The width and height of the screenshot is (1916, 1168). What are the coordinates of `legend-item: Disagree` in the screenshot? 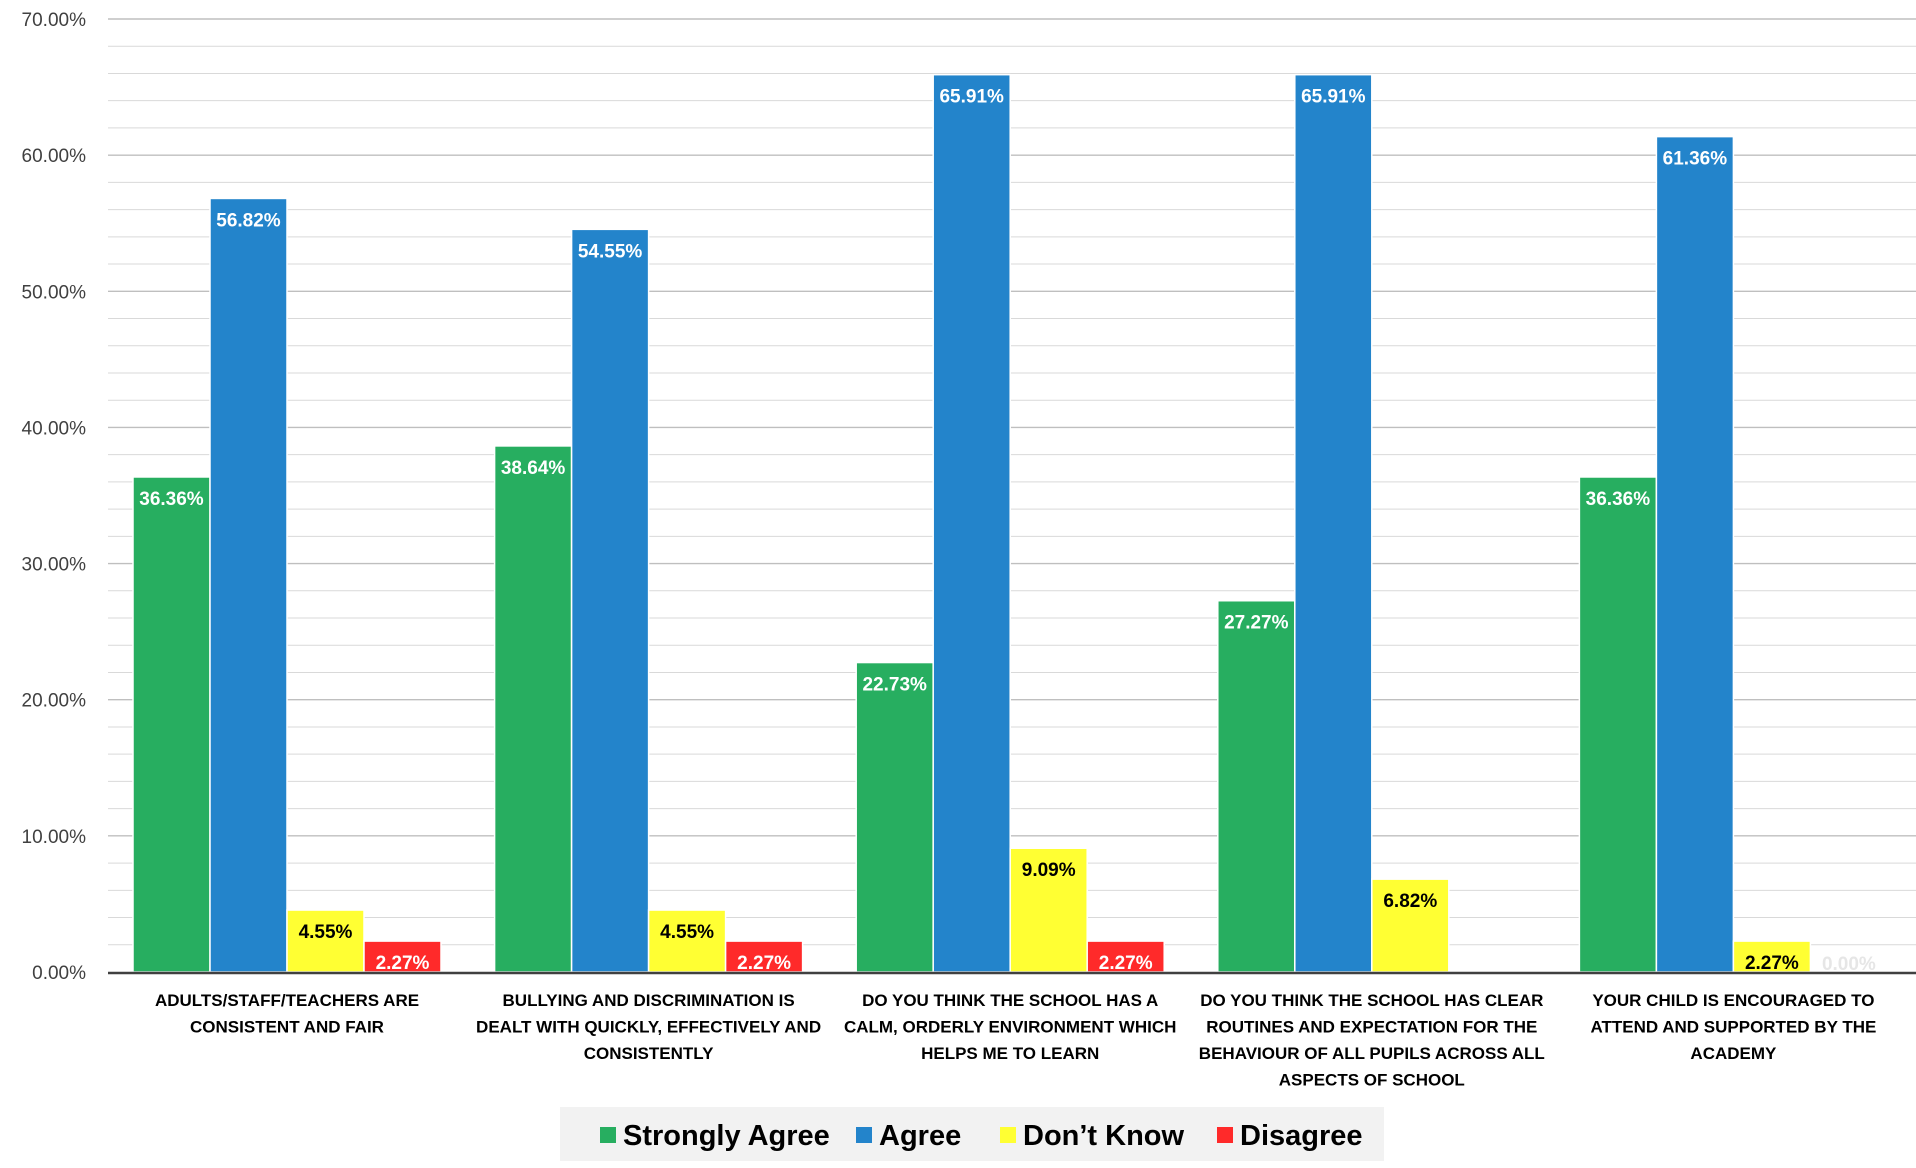 It's located at (1290, 1136).